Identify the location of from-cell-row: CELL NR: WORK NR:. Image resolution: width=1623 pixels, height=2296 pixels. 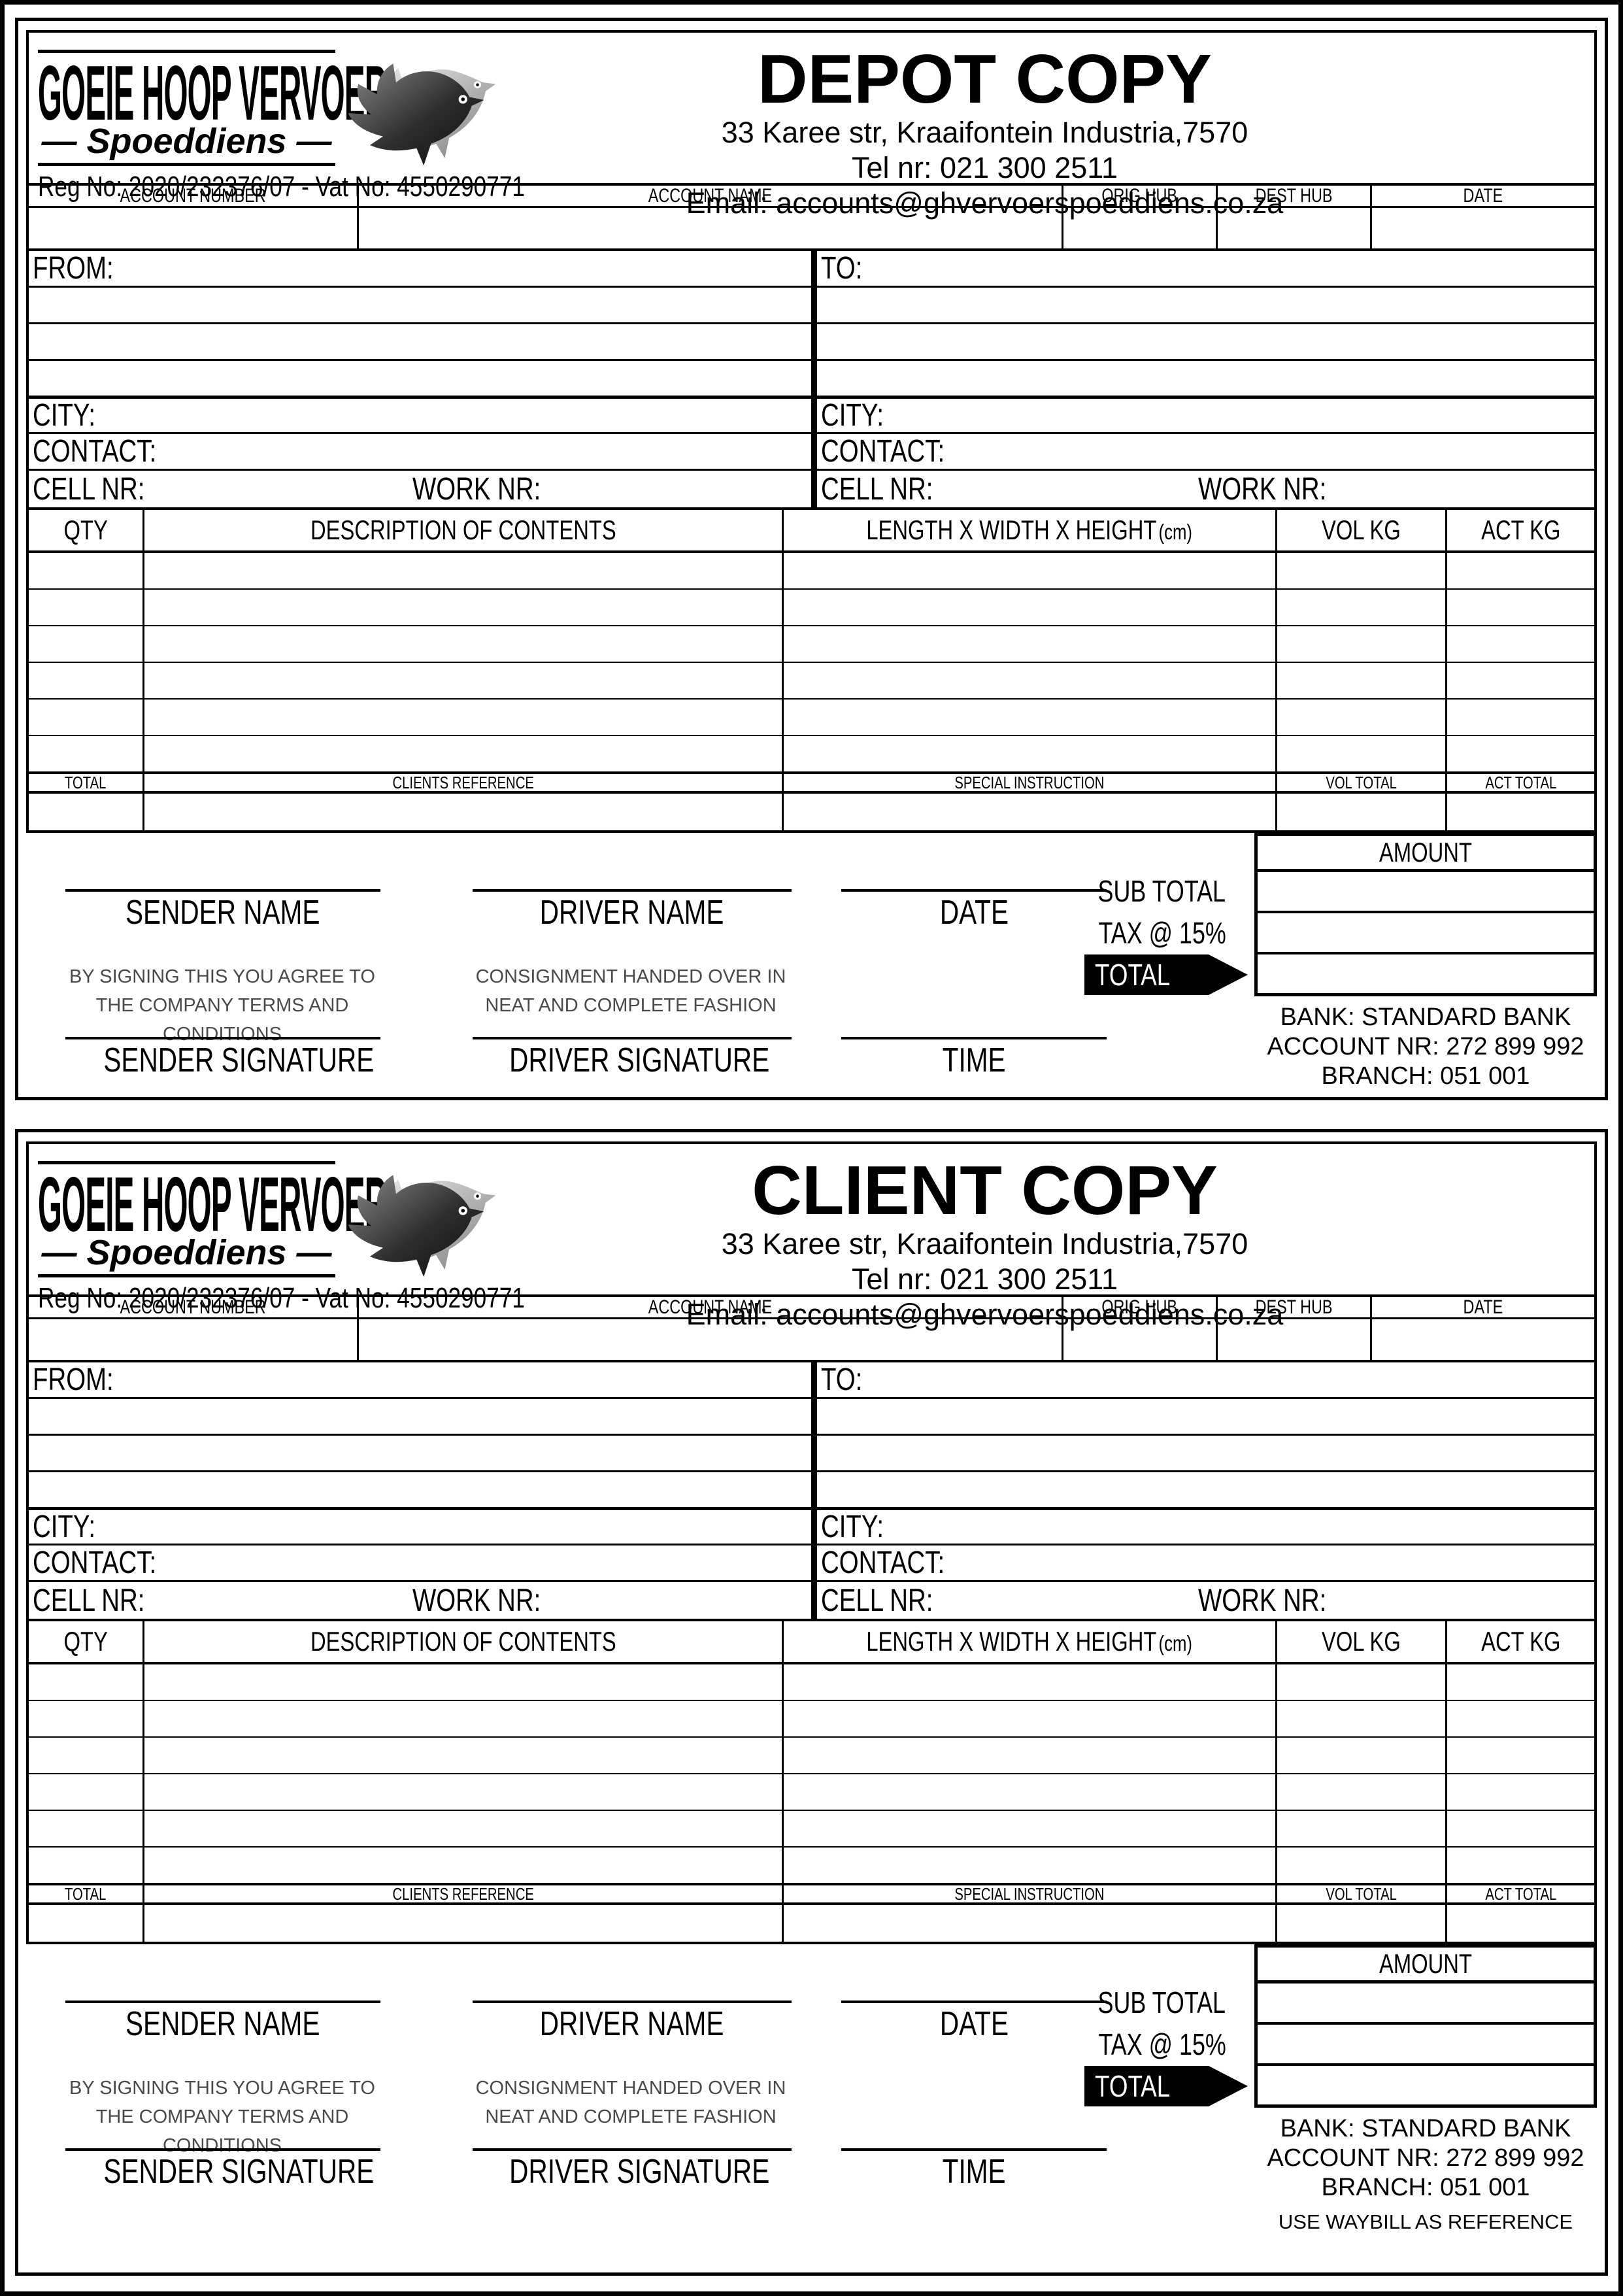
(287, 489).